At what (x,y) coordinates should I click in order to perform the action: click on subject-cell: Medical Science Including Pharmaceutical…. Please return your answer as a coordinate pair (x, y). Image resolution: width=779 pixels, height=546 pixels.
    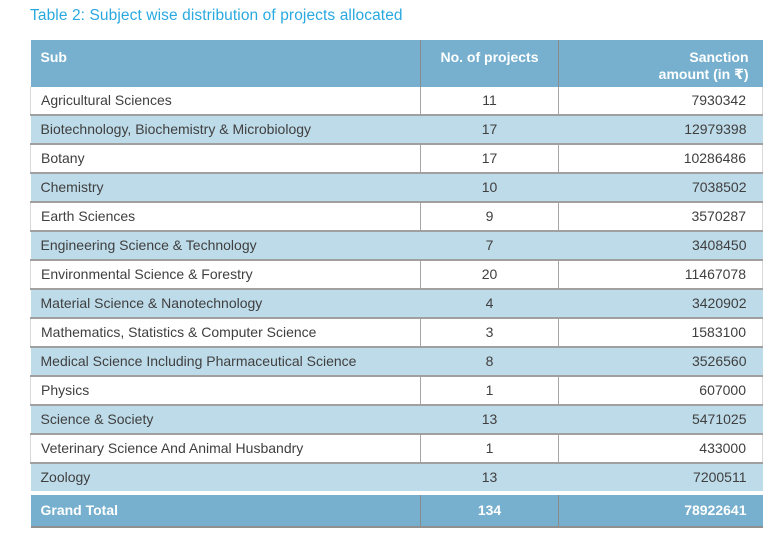
    Looking at the image, I should click on (225, 362).